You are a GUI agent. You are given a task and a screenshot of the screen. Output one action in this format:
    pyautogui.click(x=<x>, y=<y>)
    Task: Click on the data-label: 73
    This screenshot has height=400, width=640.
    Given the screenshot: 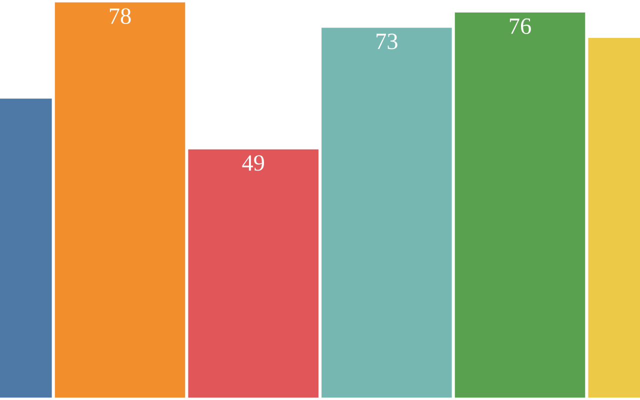 What is the action you would take?
    pyautogui.click(x=387, y=42)
    